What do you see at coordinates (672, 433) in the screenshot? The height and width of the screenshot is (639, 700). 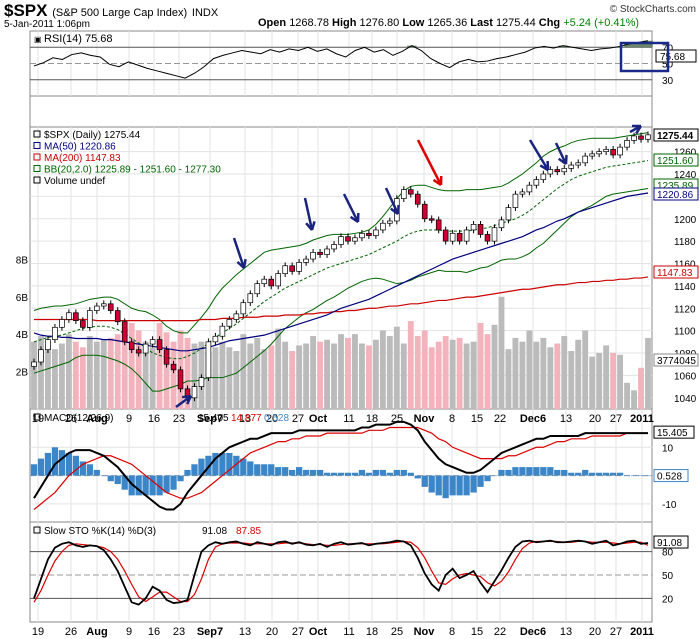 I see `macd-last-value: 15.405` at bounding box center [672, 433].